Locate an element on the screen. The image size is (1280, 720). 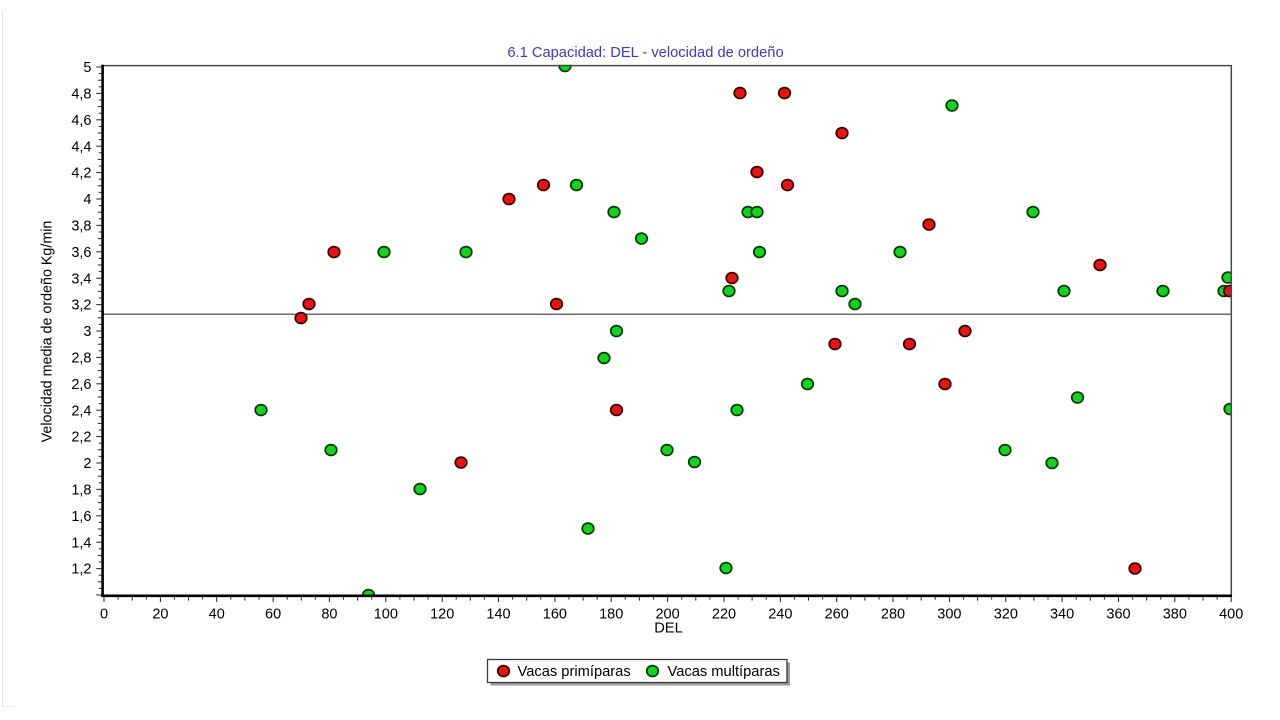
svg-text: 100 is located at coordinates (386, 614).